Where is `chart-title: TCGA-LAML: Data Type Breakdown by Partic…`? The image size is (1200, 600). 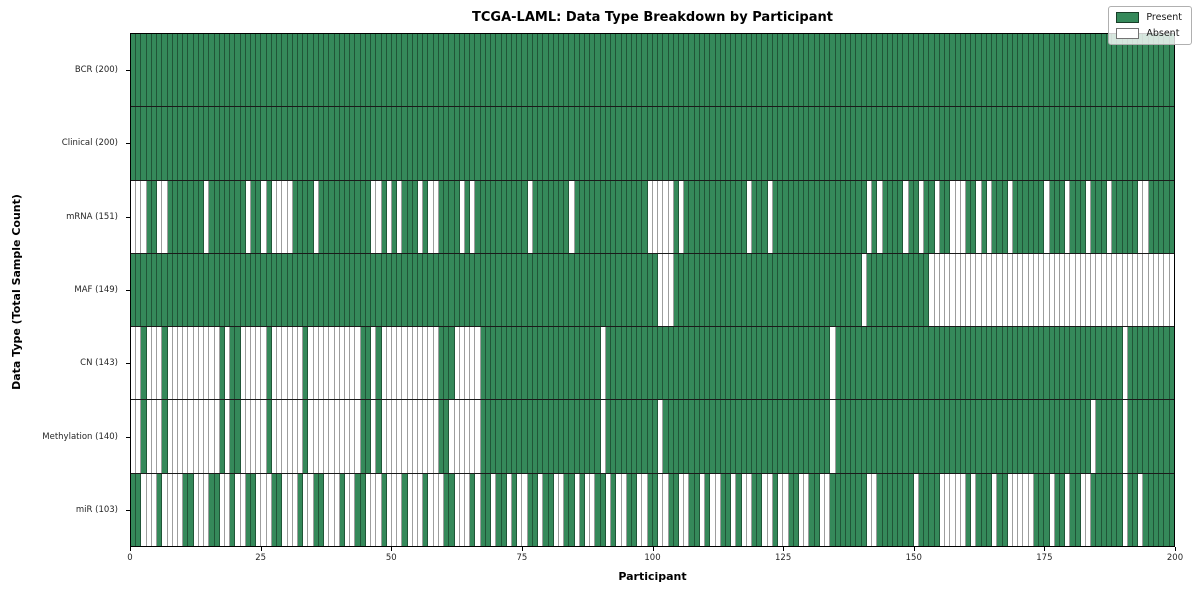 chart-title: TCGA-LAML: Data Type Breakdown by Partic… is located at coordinates (652, 17).